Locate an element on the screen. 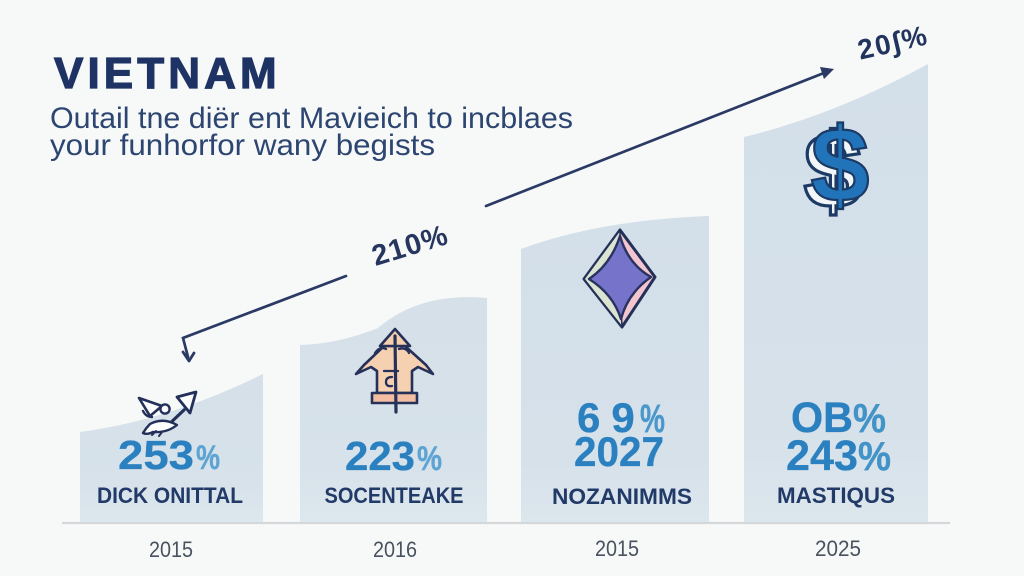  svg-text: 2016 is located at coordinates (395, 549).